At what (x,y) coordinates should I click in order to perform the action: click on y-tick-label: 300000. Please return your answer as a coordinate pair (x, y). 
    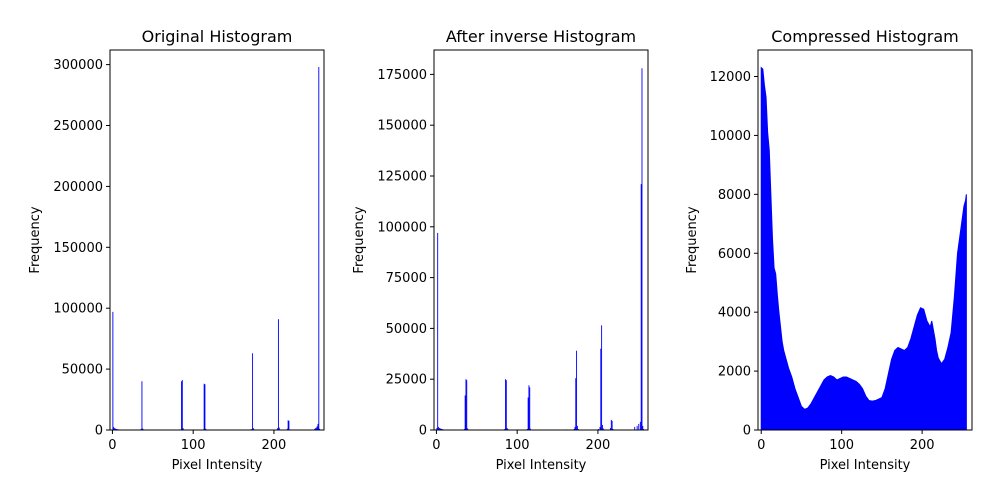
    Looking at the image, I should click on (78, 65).